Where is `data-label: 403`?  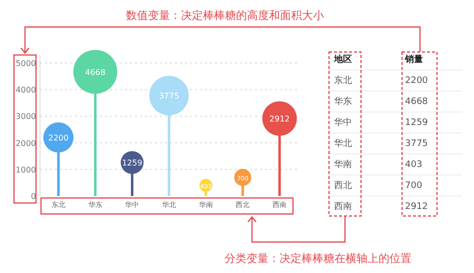
data-label: 403 is located at coordinates (413, 165).